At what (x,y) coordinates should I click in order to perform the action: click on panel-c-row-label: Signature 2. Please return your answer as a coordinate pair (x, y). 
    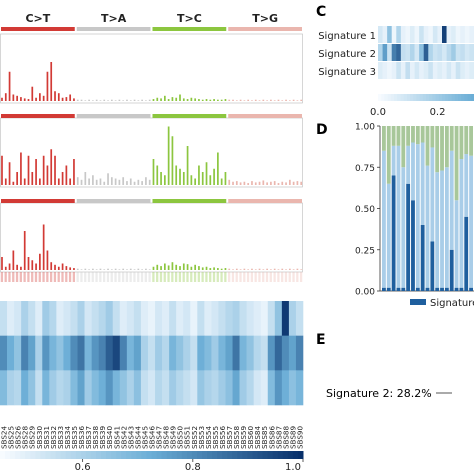
    Looking at the image, I should click on (347, 54).